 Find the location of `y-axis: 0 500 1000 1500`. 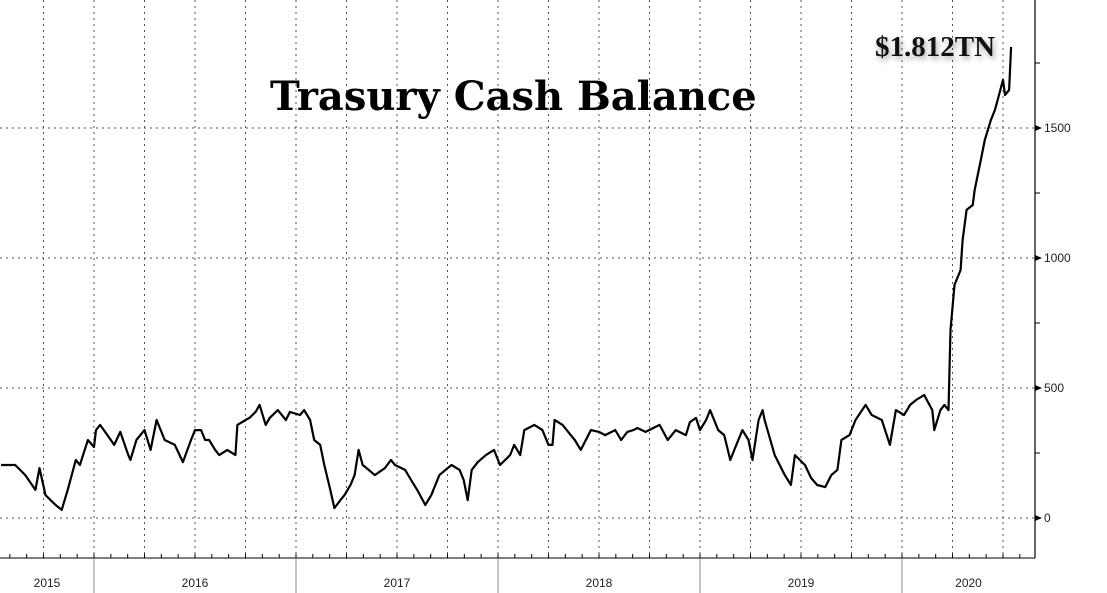

y-axis: 0 500 1000 1500 is located at coordinates (1052, 279).